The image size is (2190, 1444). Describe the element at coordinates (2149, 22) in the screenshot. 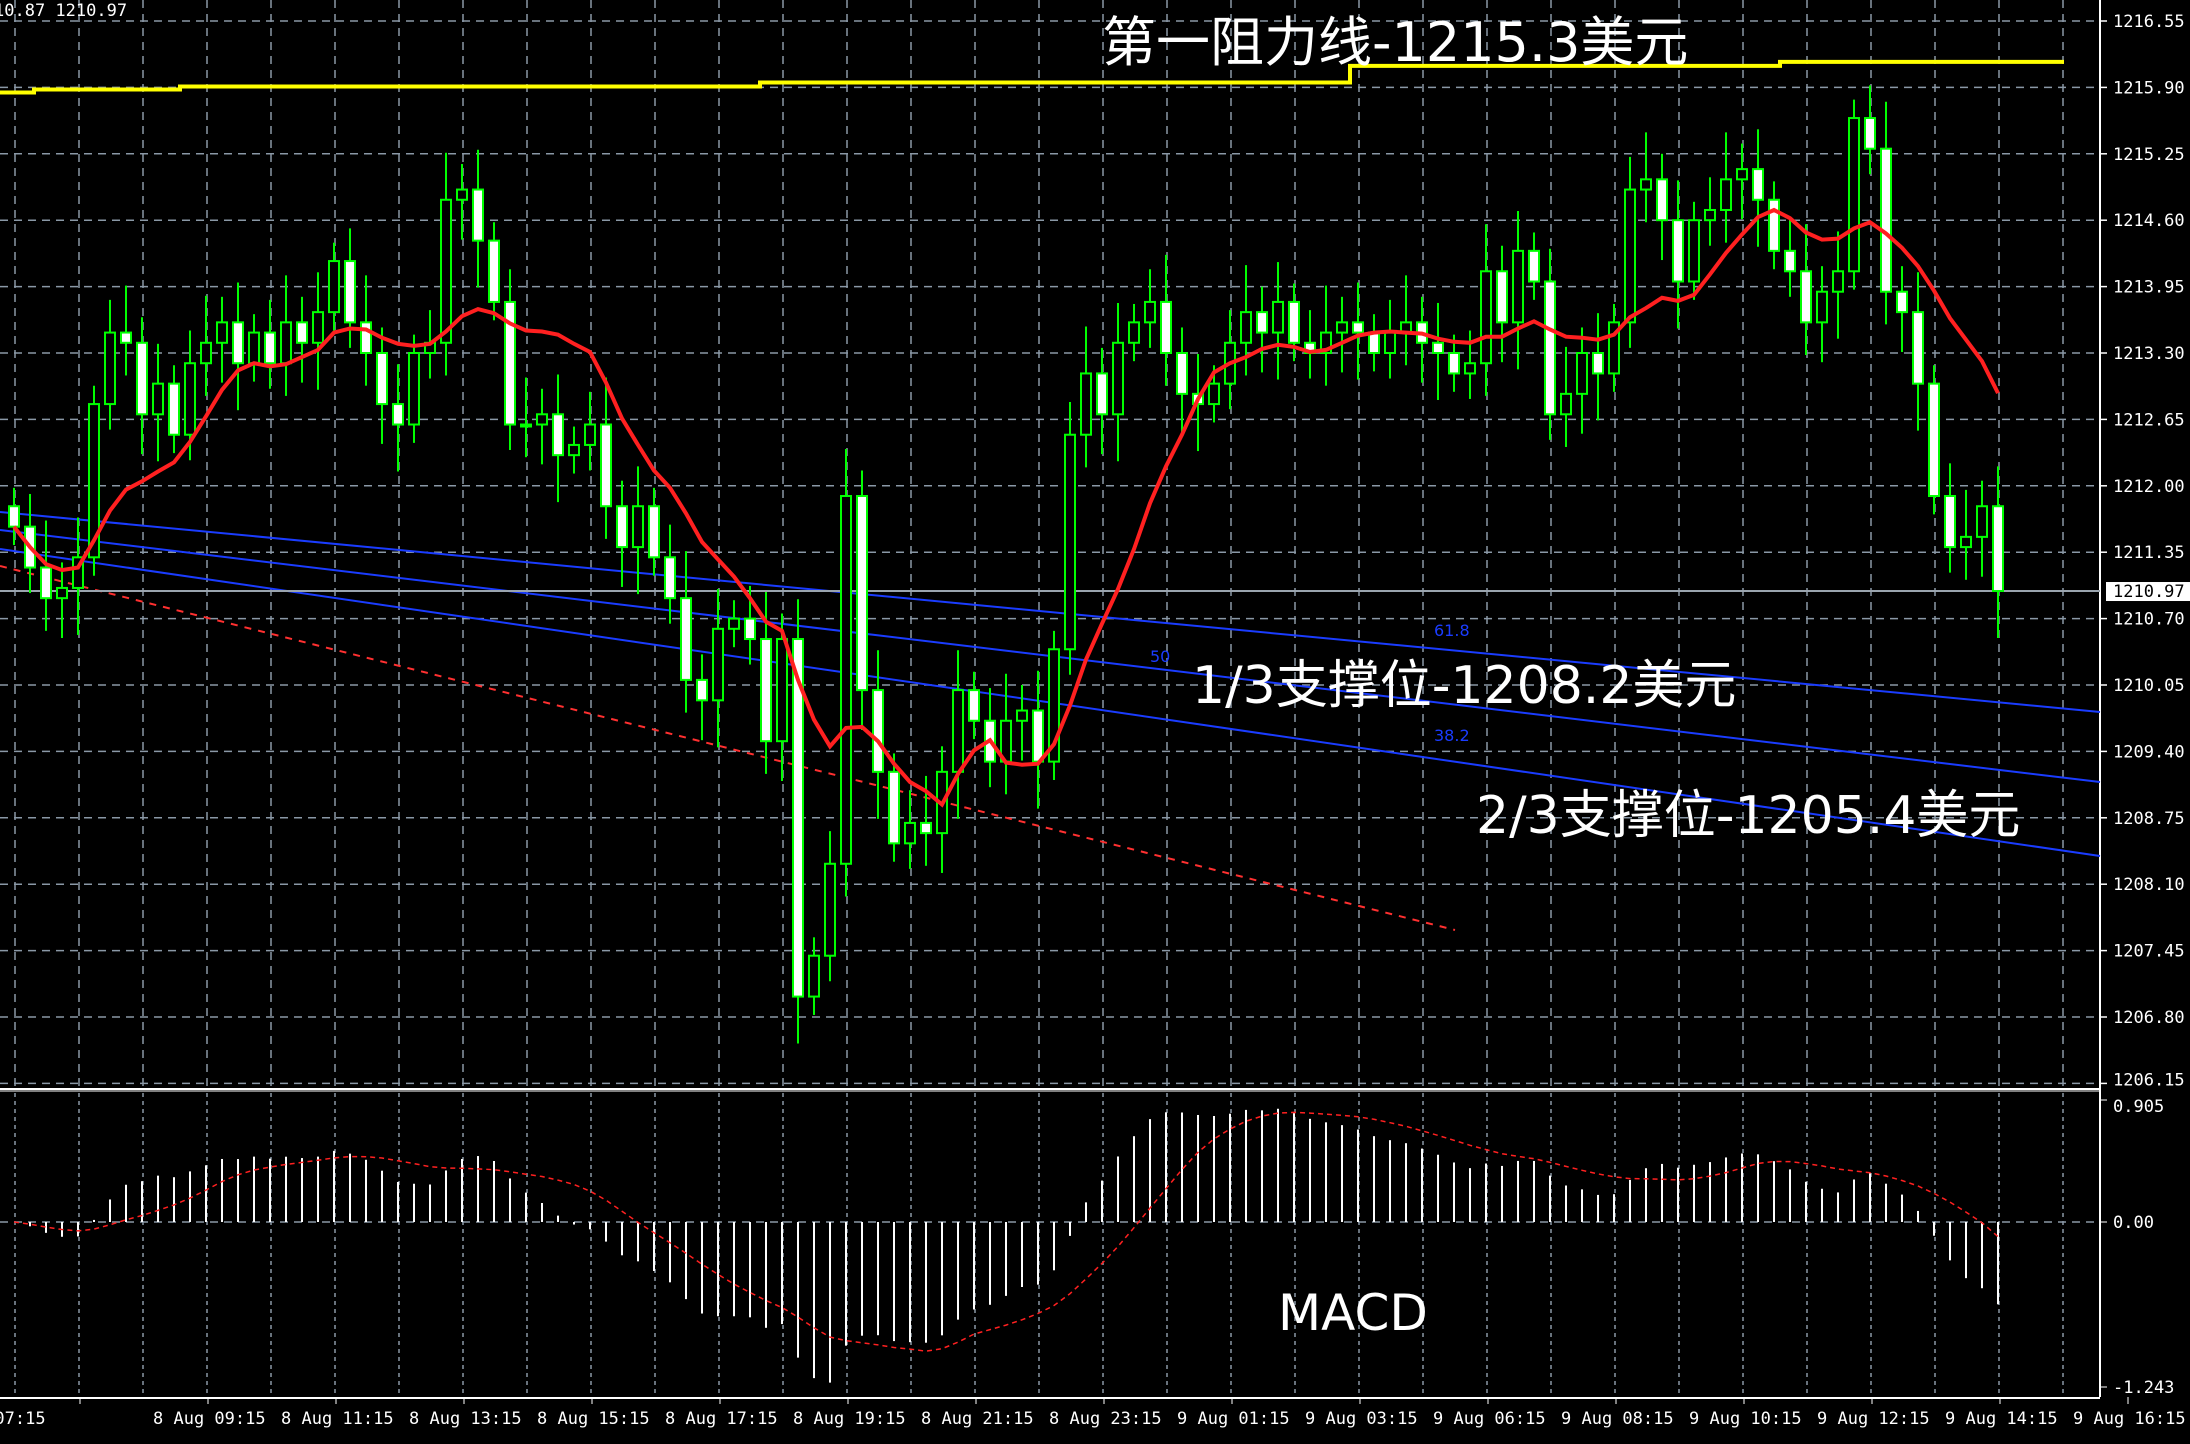

I see `y-tick-label: 1216.55` at that location.